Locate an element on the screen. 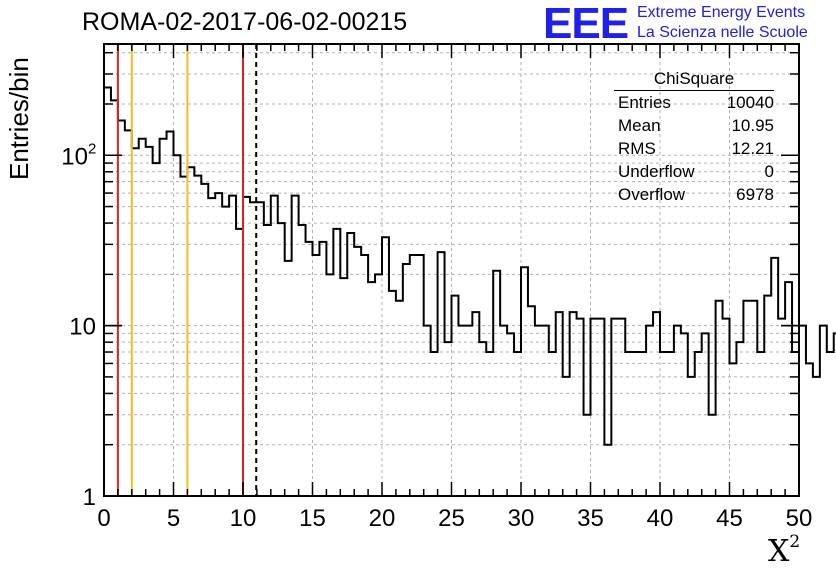 The height and width of the screenshot is (572, 836). logo-line-2: La Scienza nelle Scuole is located at coordinates (722, 32).